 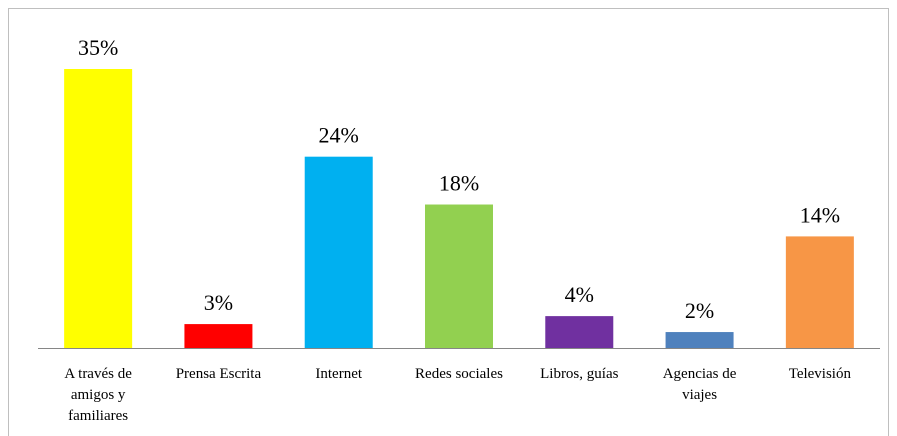 What do you see at coordinates (459, 374) in the screenshot?
I see `category-label: Redes sociales` at bounding box center [459, 374].